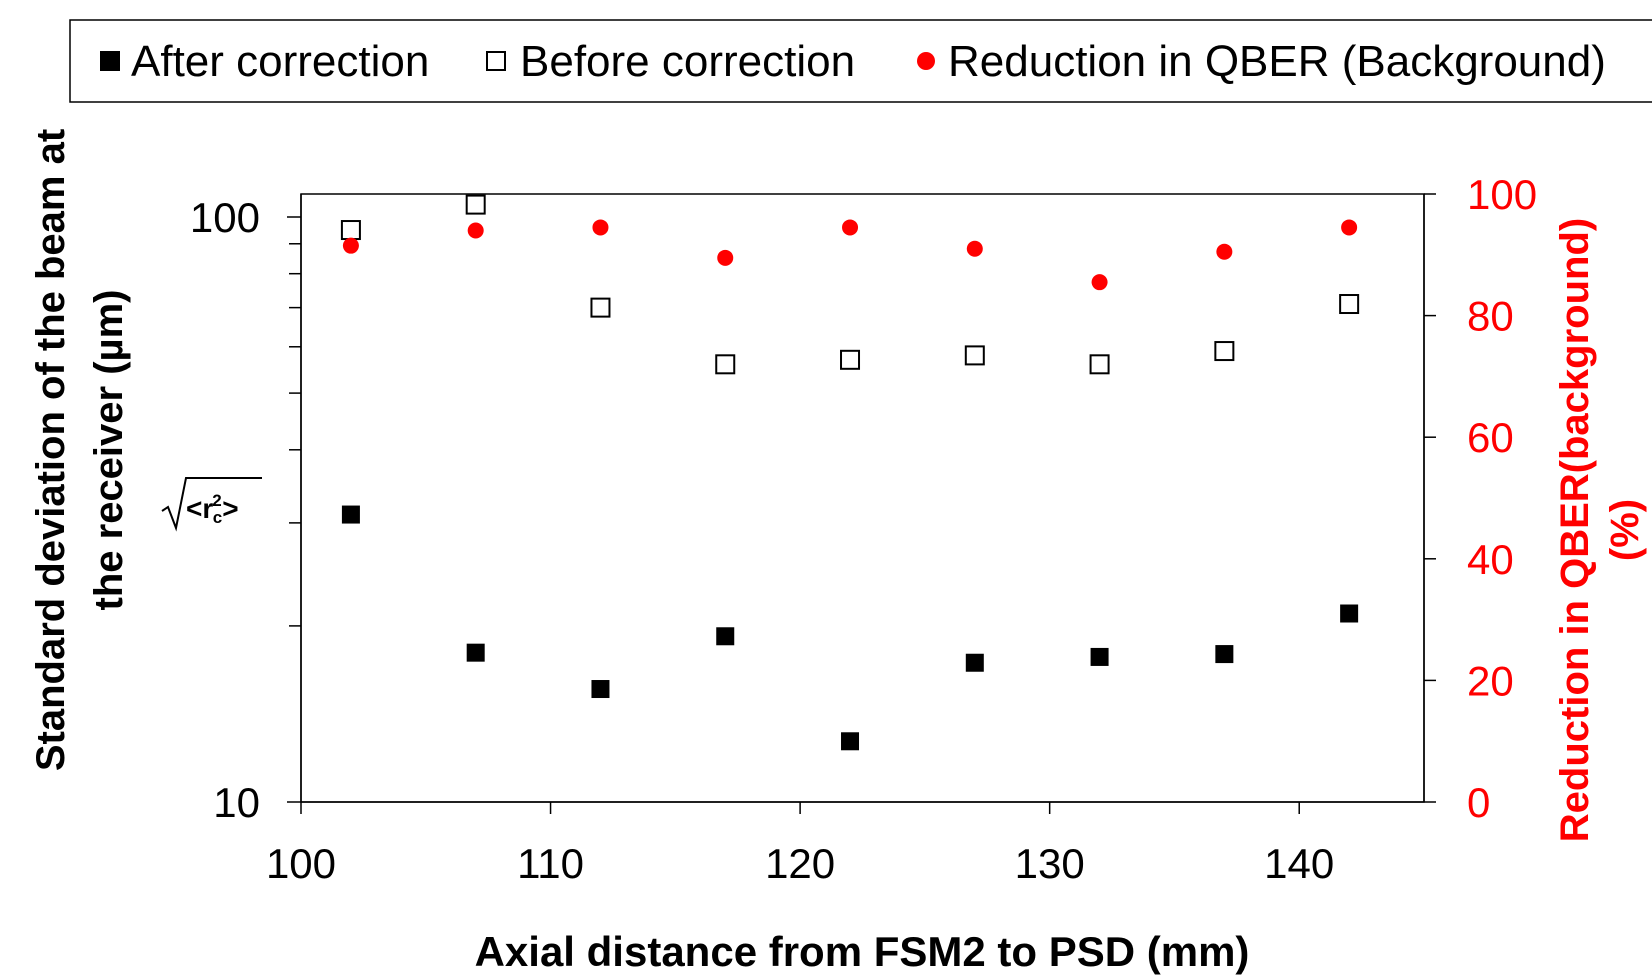 Image resolution: width=1652 pixels, height=978 pixels. What do you see at coordinates (1490, 437) in the screenshot?
I see `y-right-tick-label: 60` at bounding box center [1490, 437].